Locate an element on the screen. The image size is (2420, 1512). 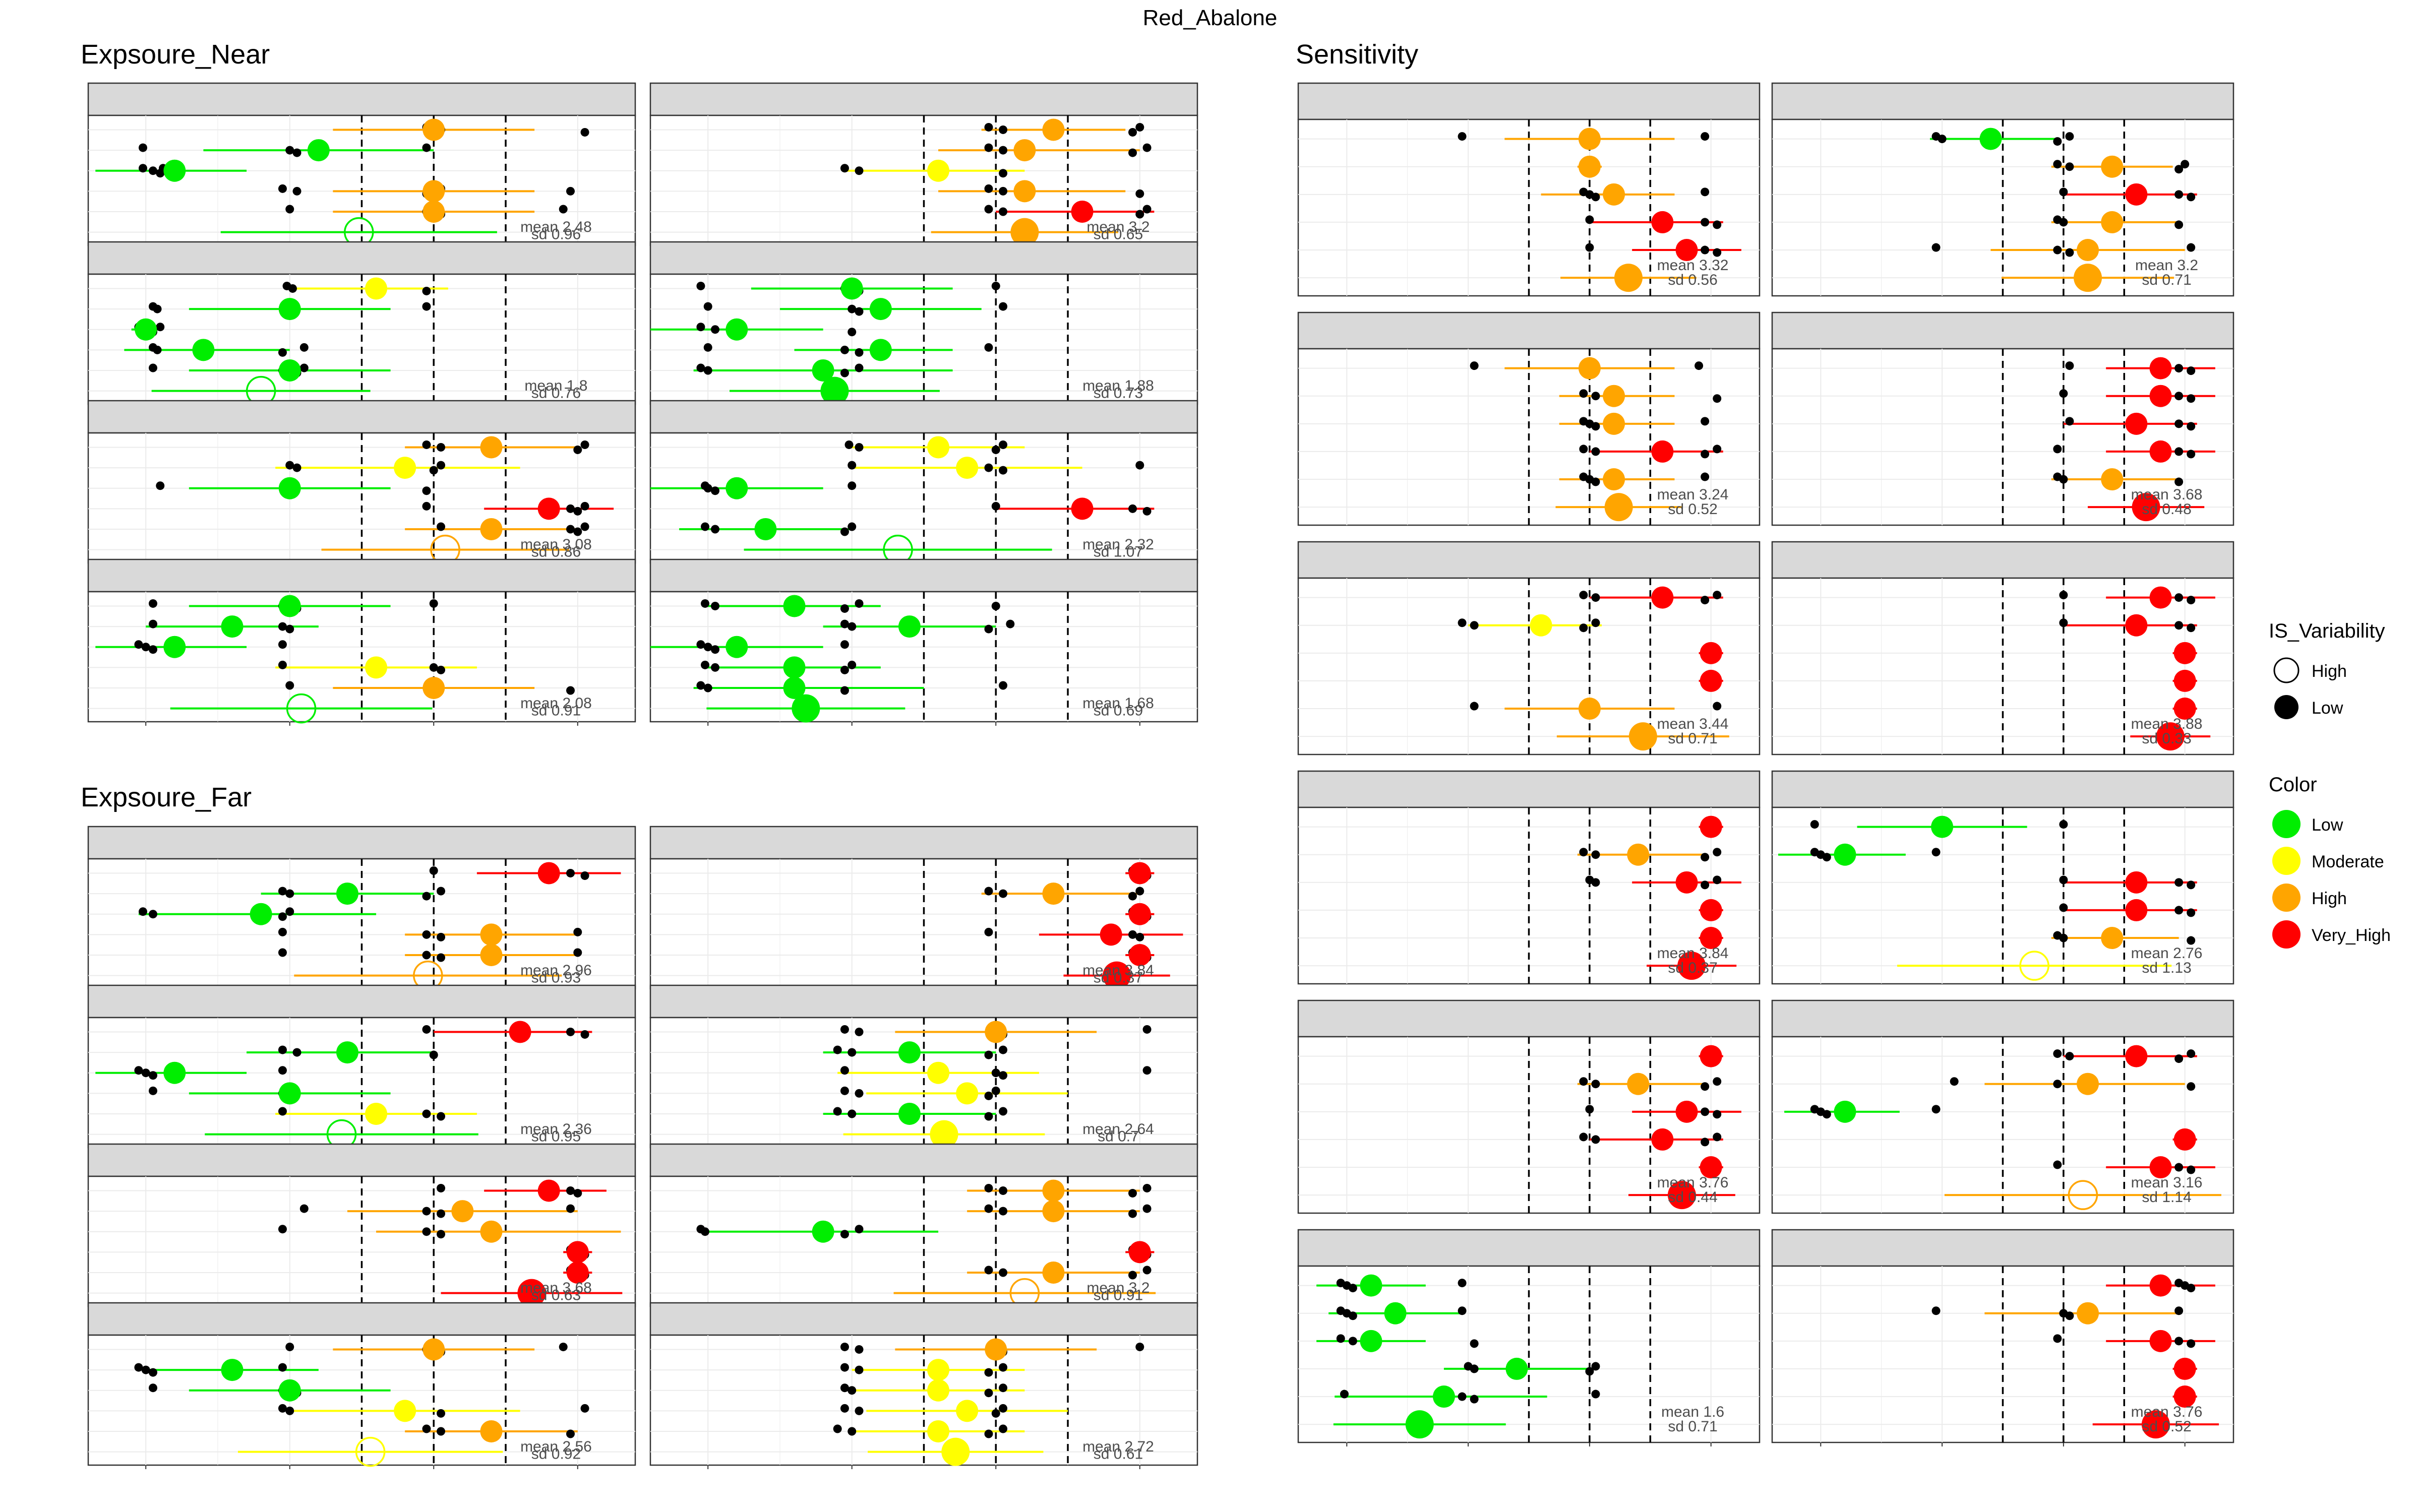
sd-value: 0.93 is located at coordinates (566, 978).